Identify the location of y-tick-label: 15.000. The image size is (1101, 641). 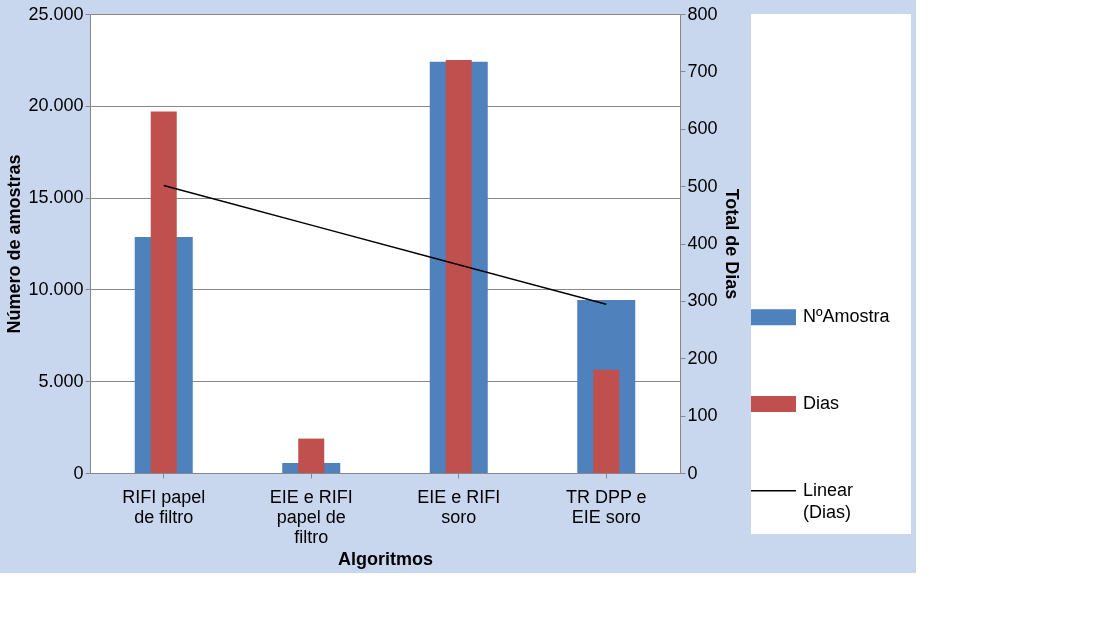
(56, 197).